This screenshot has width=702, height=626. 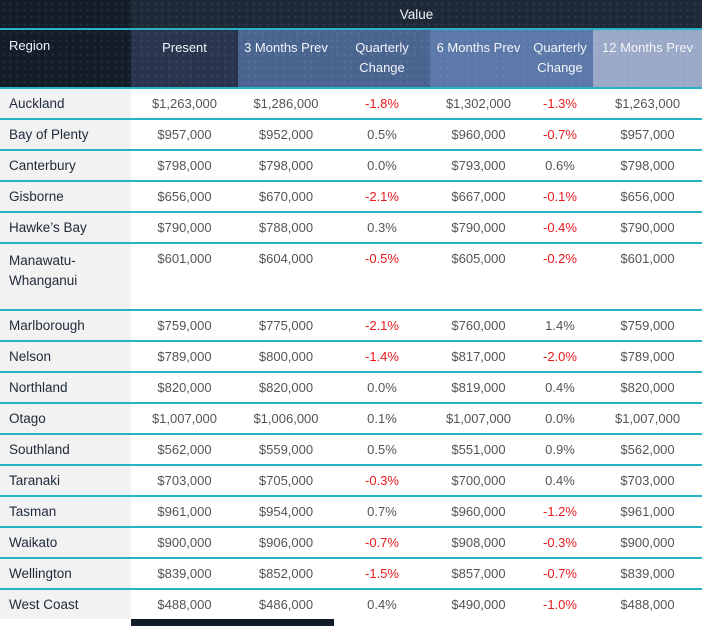 I want to click on value-cell: $703,000, so click(x=184, y=481).